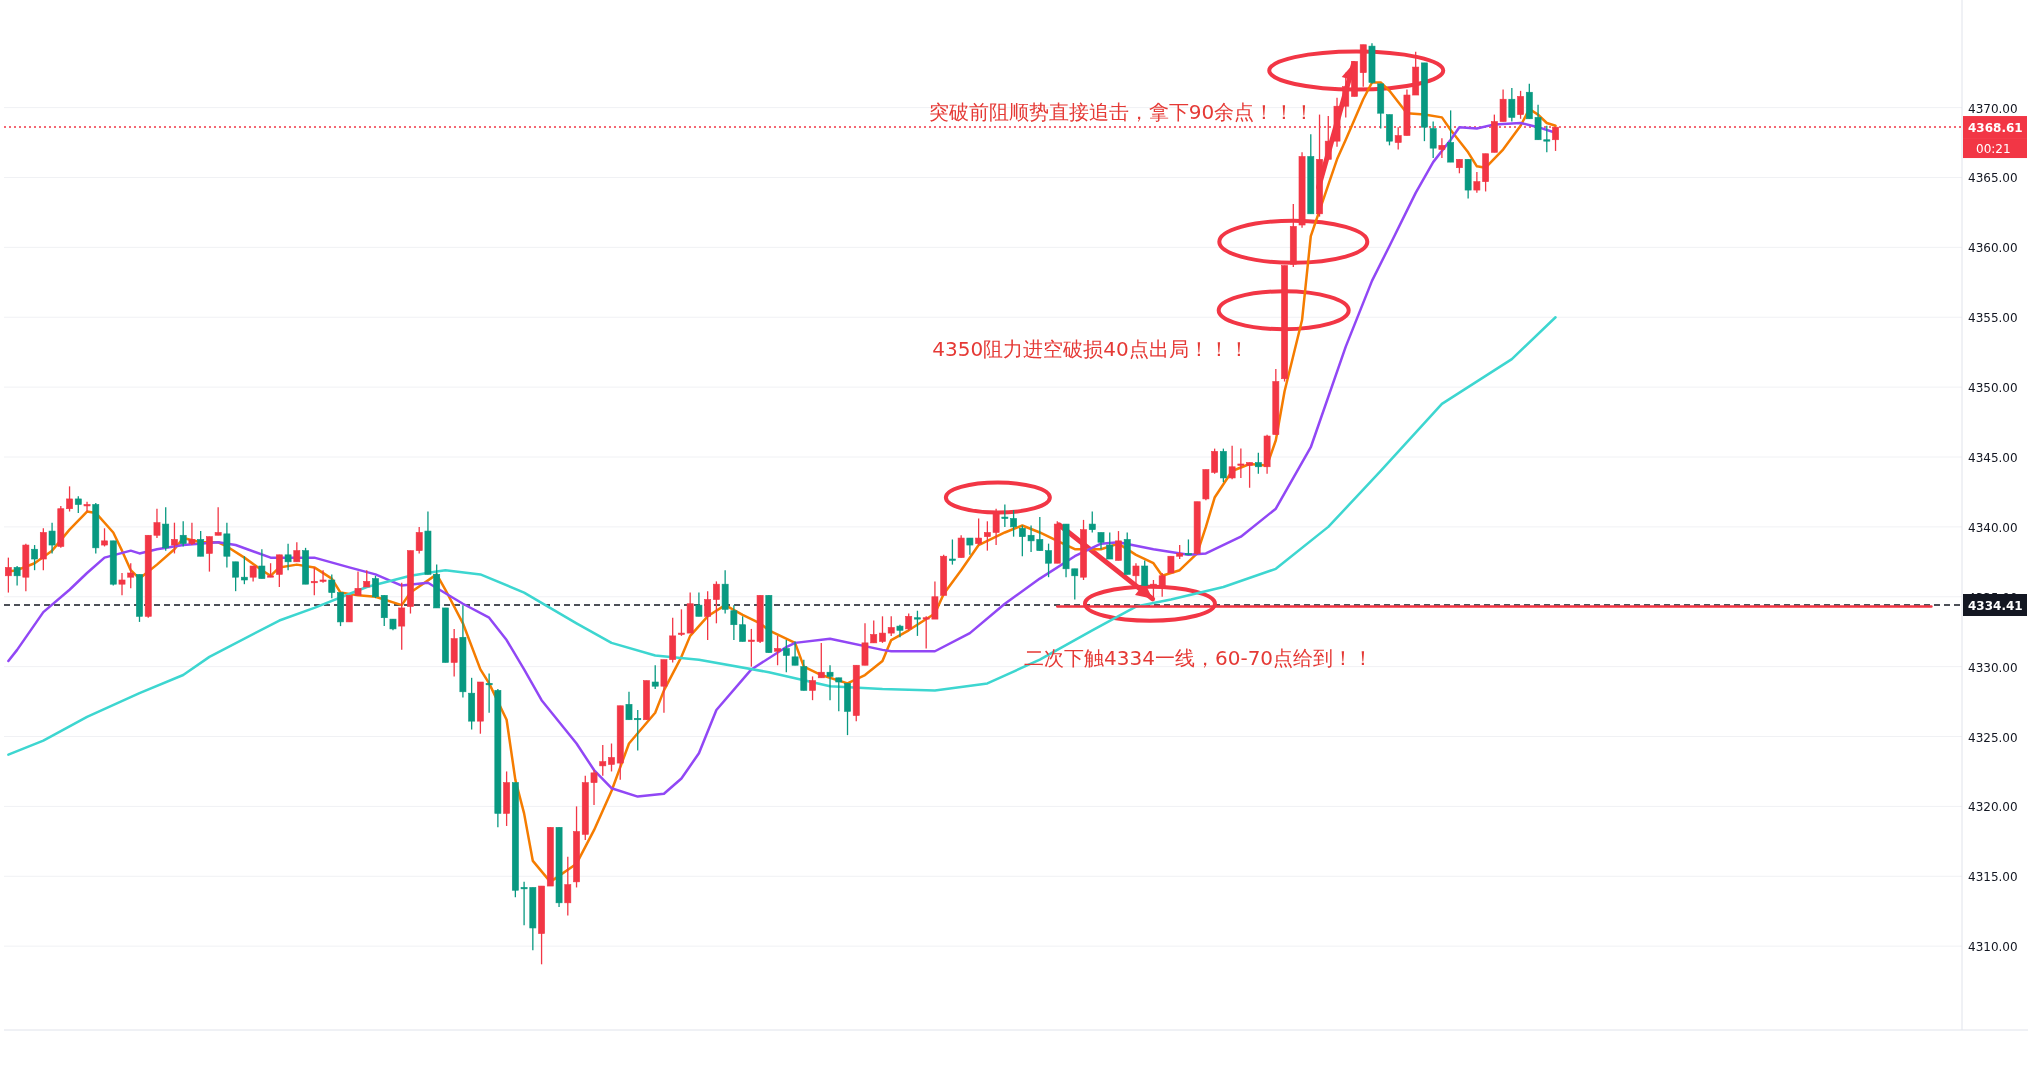 Image resolution: width=2028 pixels, height=1080 pixels. What do you see at coordinates (1090, 349) in the screenshot?
I see `annotation: 4350阻力进空破损40点出局！！！` at bounding box center [1090, 349].